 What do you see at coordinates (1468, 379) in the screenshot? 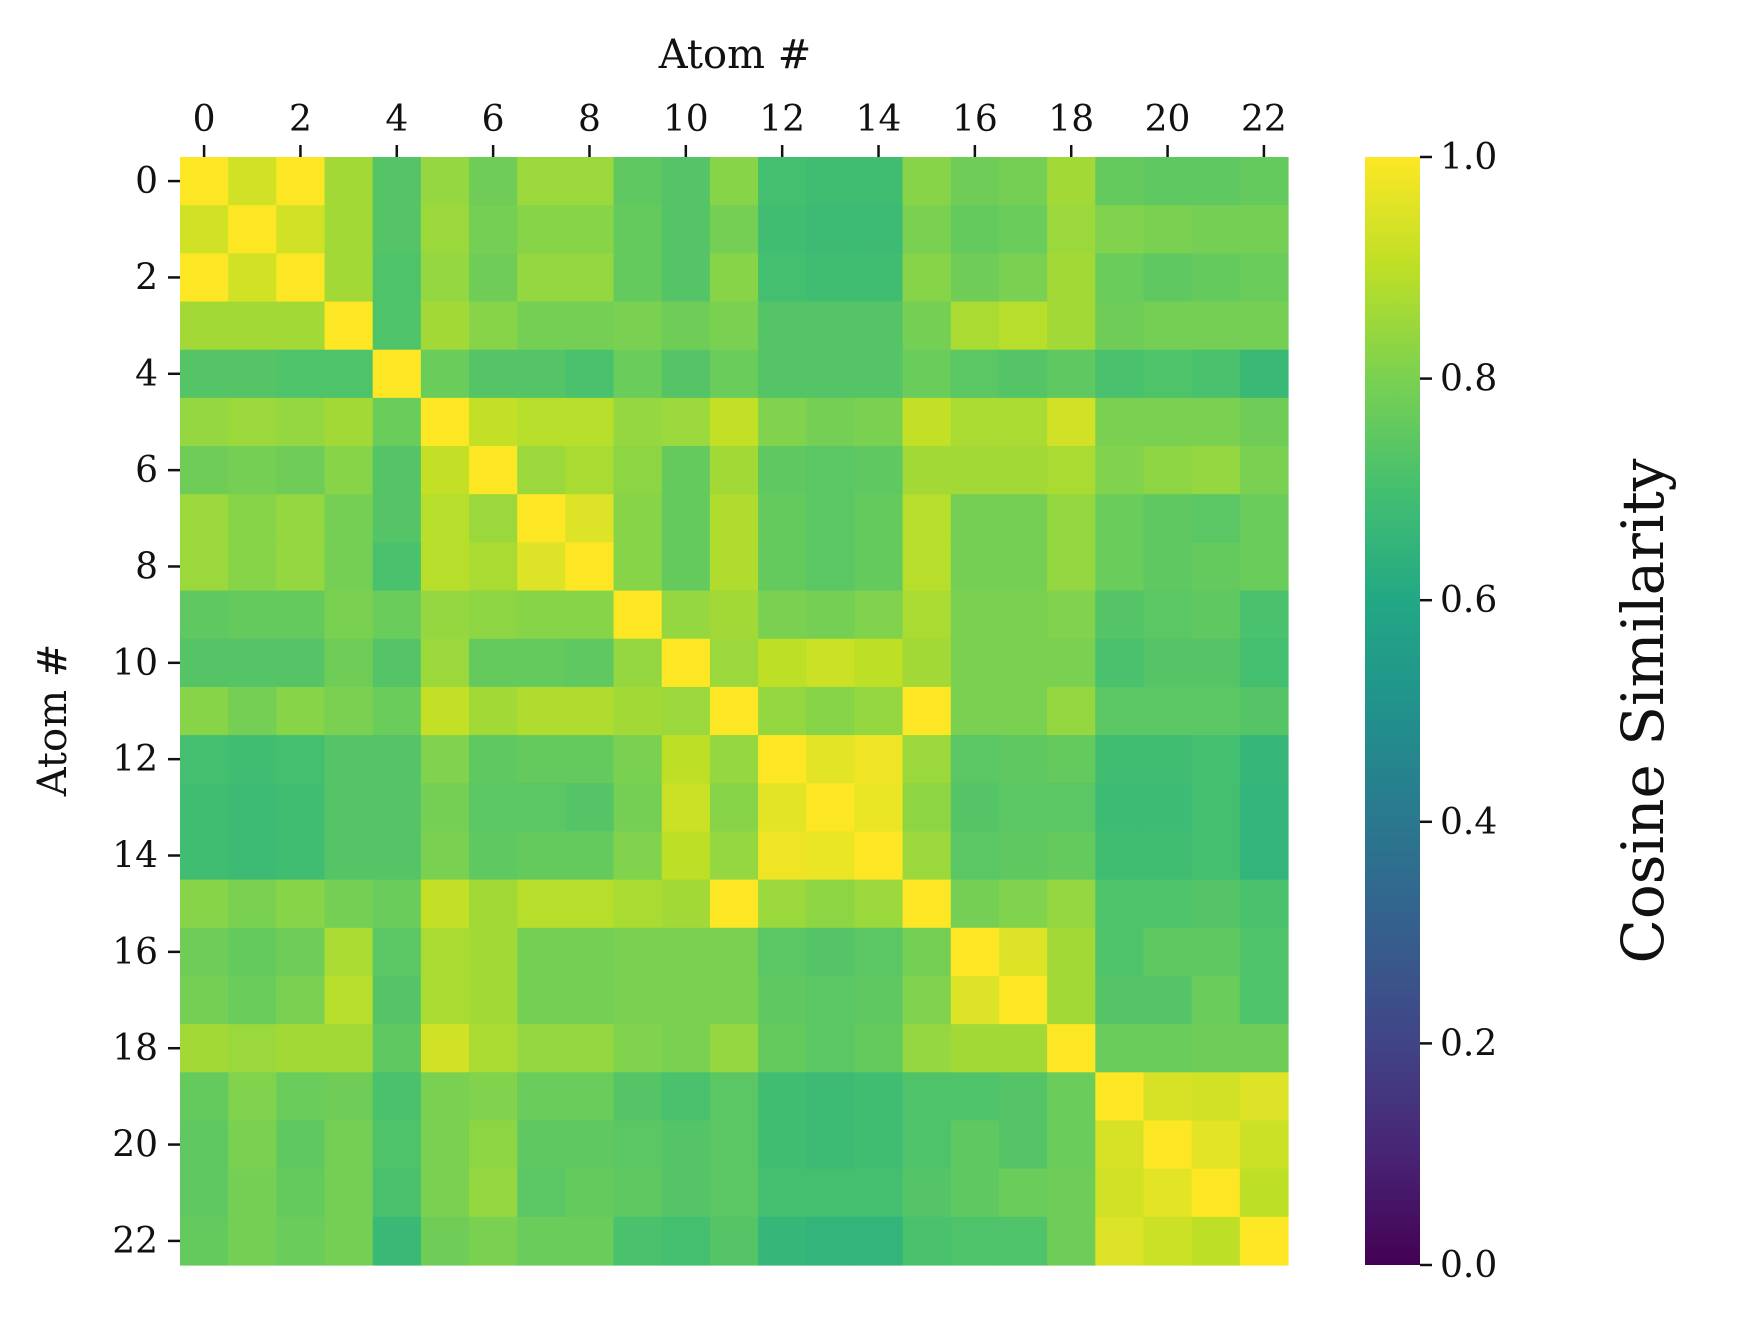
I see `colorbar-tick-label: 0.8` at bounding box center [1468, 379].